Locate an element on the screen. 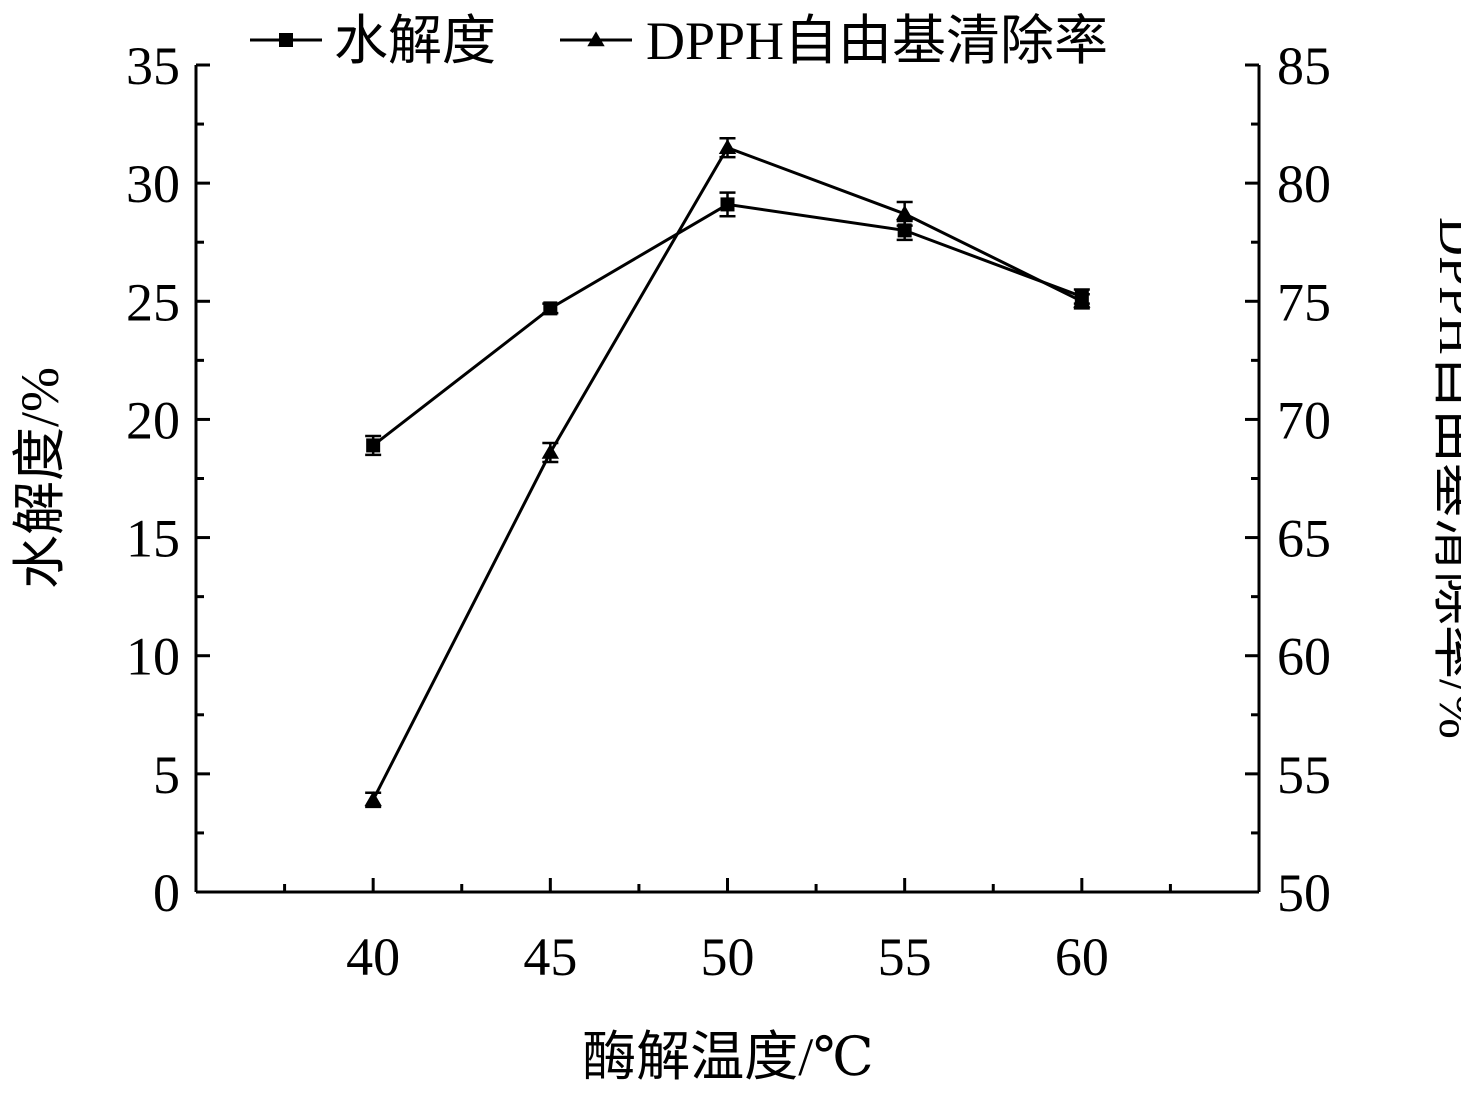  legend: 水解度 DPPH自由基清除率 is located at coordinates (679, 41).